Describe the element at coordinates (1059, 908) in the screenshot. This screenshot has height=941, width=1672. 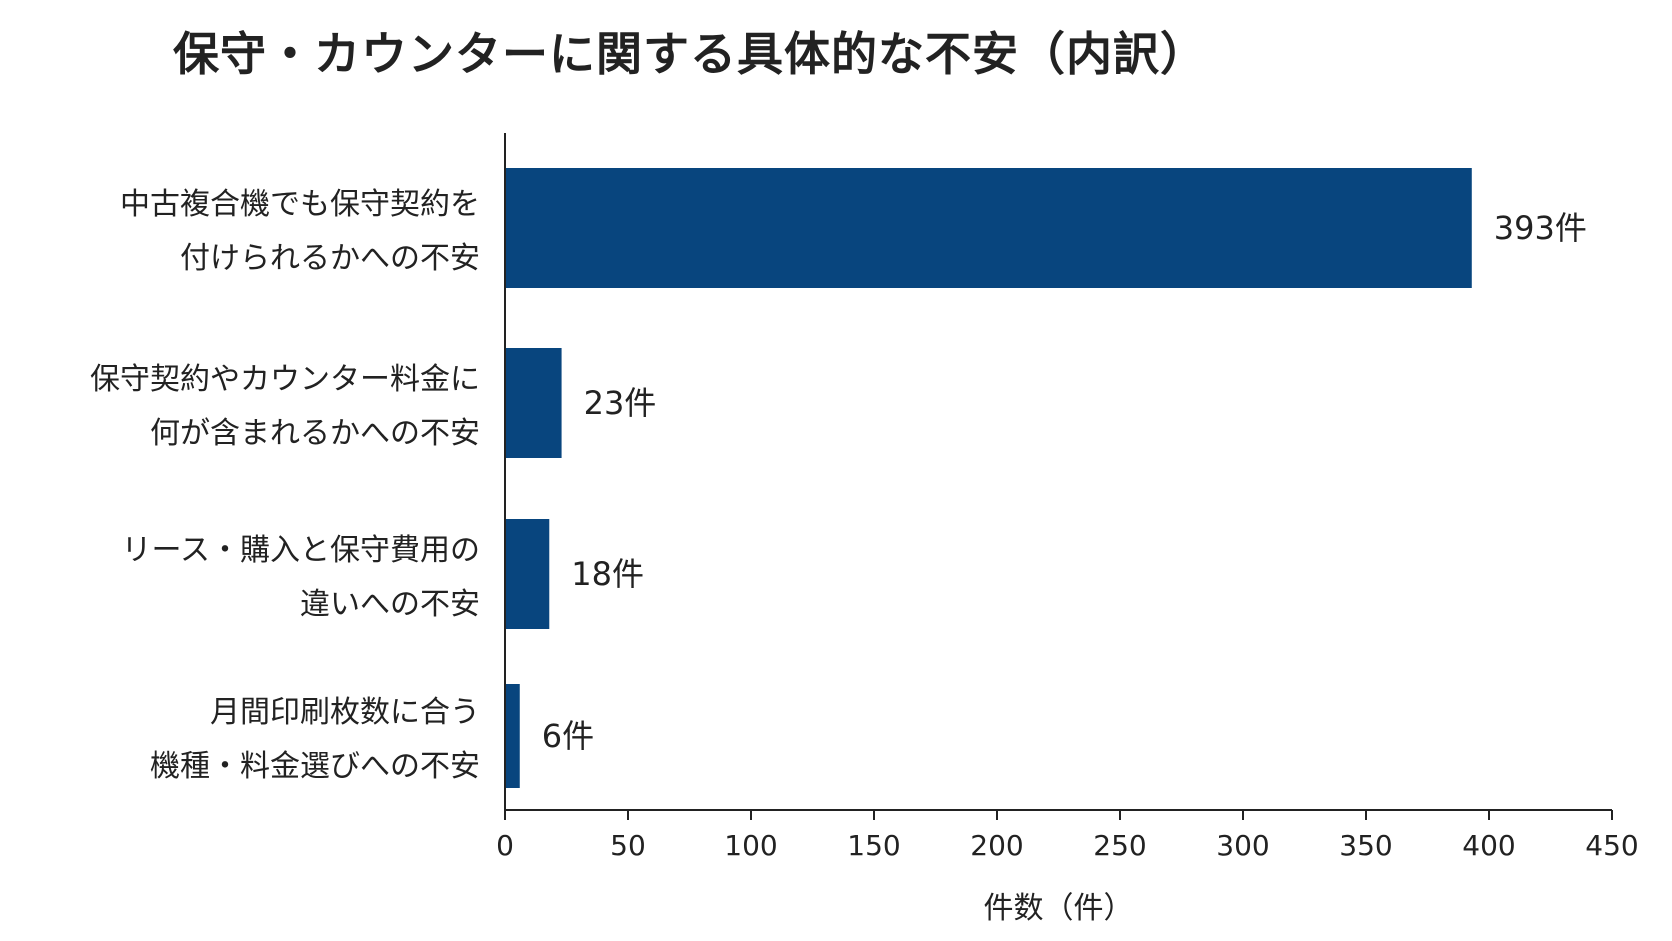
I see `x-axis-title: 件数（件）` at that location.